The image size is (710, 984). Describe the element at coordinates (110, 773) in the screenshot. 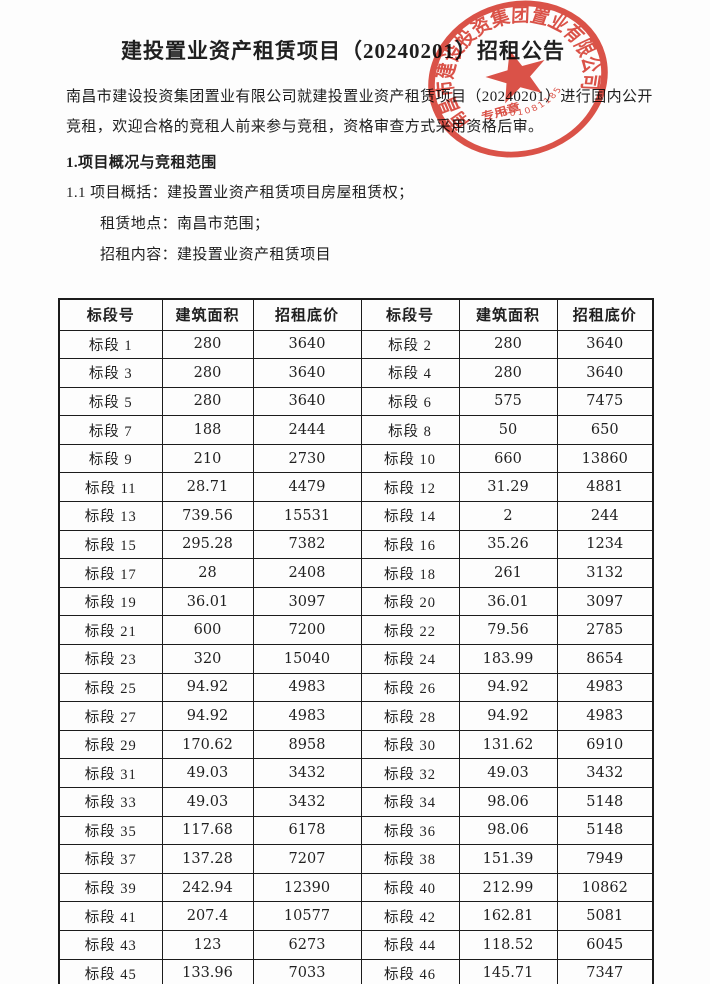

I see `segment-cell: 标段 31` at that location.